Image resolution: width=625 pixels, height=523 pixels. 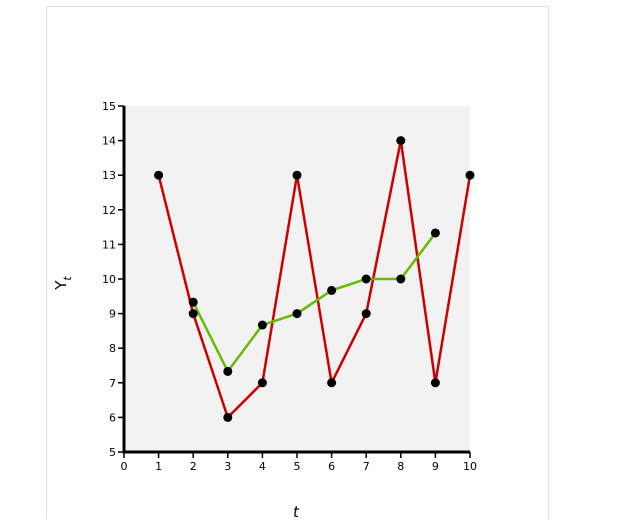 I want to click on y-label-main: Y, so click(x=61, y=285).